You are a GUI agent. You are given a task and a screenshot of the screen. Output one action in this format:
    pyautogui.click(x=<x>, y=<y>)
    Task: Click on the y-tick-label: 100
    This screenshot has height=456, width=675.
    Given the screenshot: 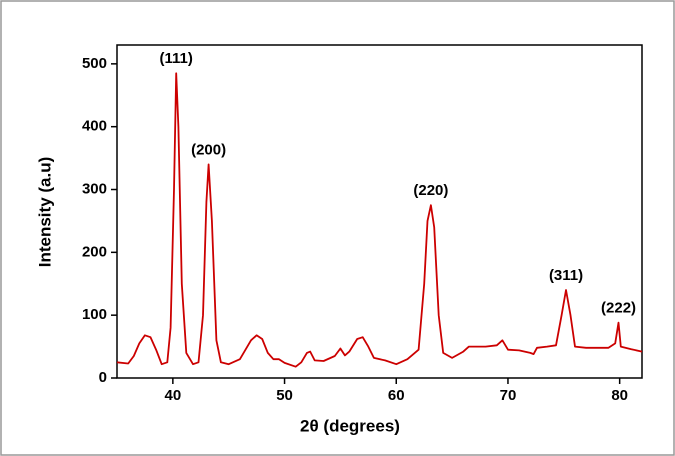 What is the action you would take?
    pyautogui.click(x=94, y=314)
    